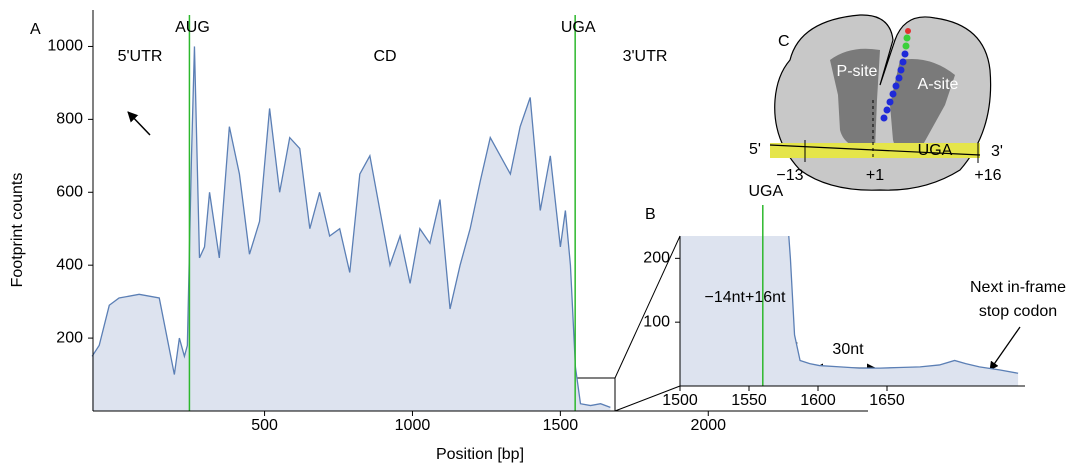 The width and height of the screenshot is (1088, 465). I want to click on series, so click(849, 311).